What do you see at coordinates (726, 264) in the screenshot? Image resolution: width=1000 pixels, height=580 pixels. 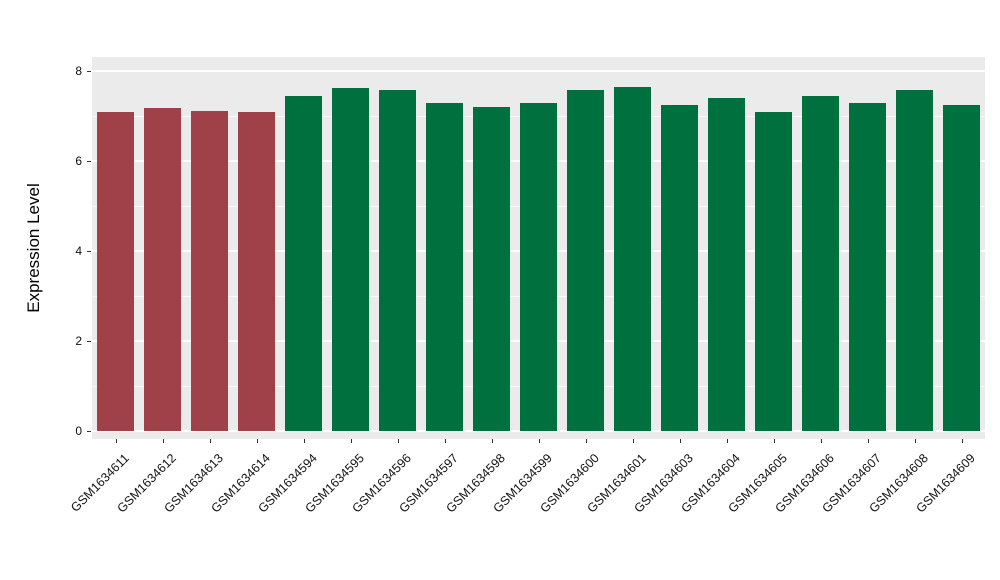 I see `bar-GSM1634604` at bounding box center [726, 264].